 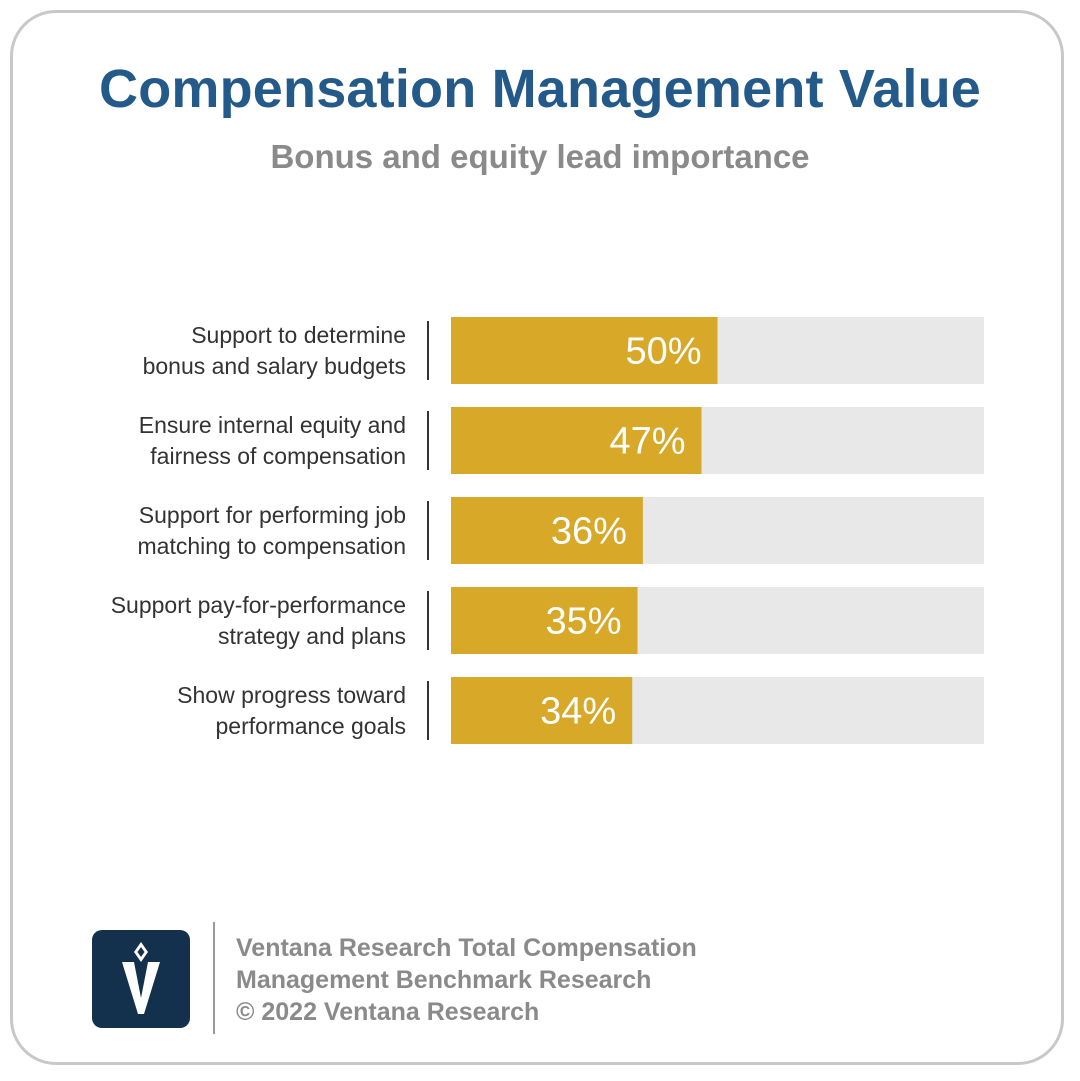 I want to click on category-label: performance goals, so click(x=311, y=726).